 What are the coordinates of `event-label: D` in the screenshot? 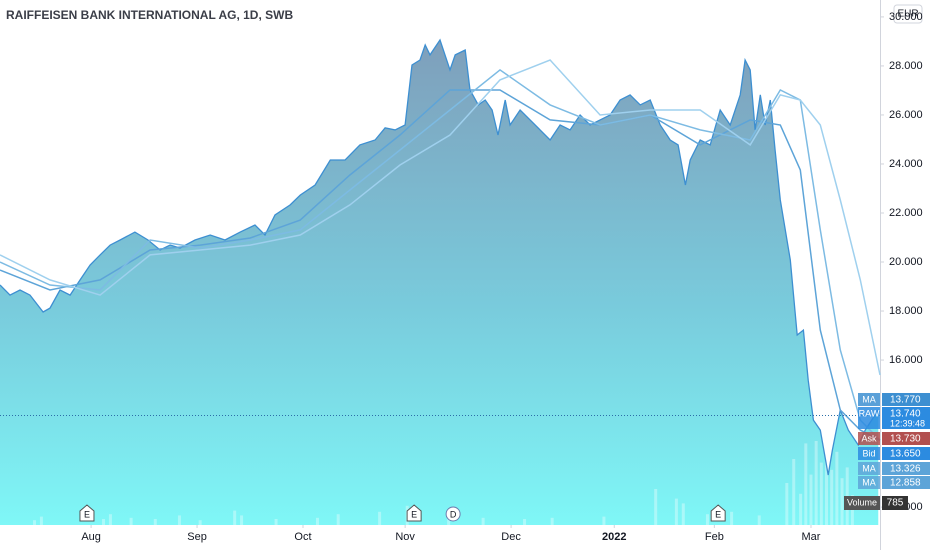 It's located at (453, 514).